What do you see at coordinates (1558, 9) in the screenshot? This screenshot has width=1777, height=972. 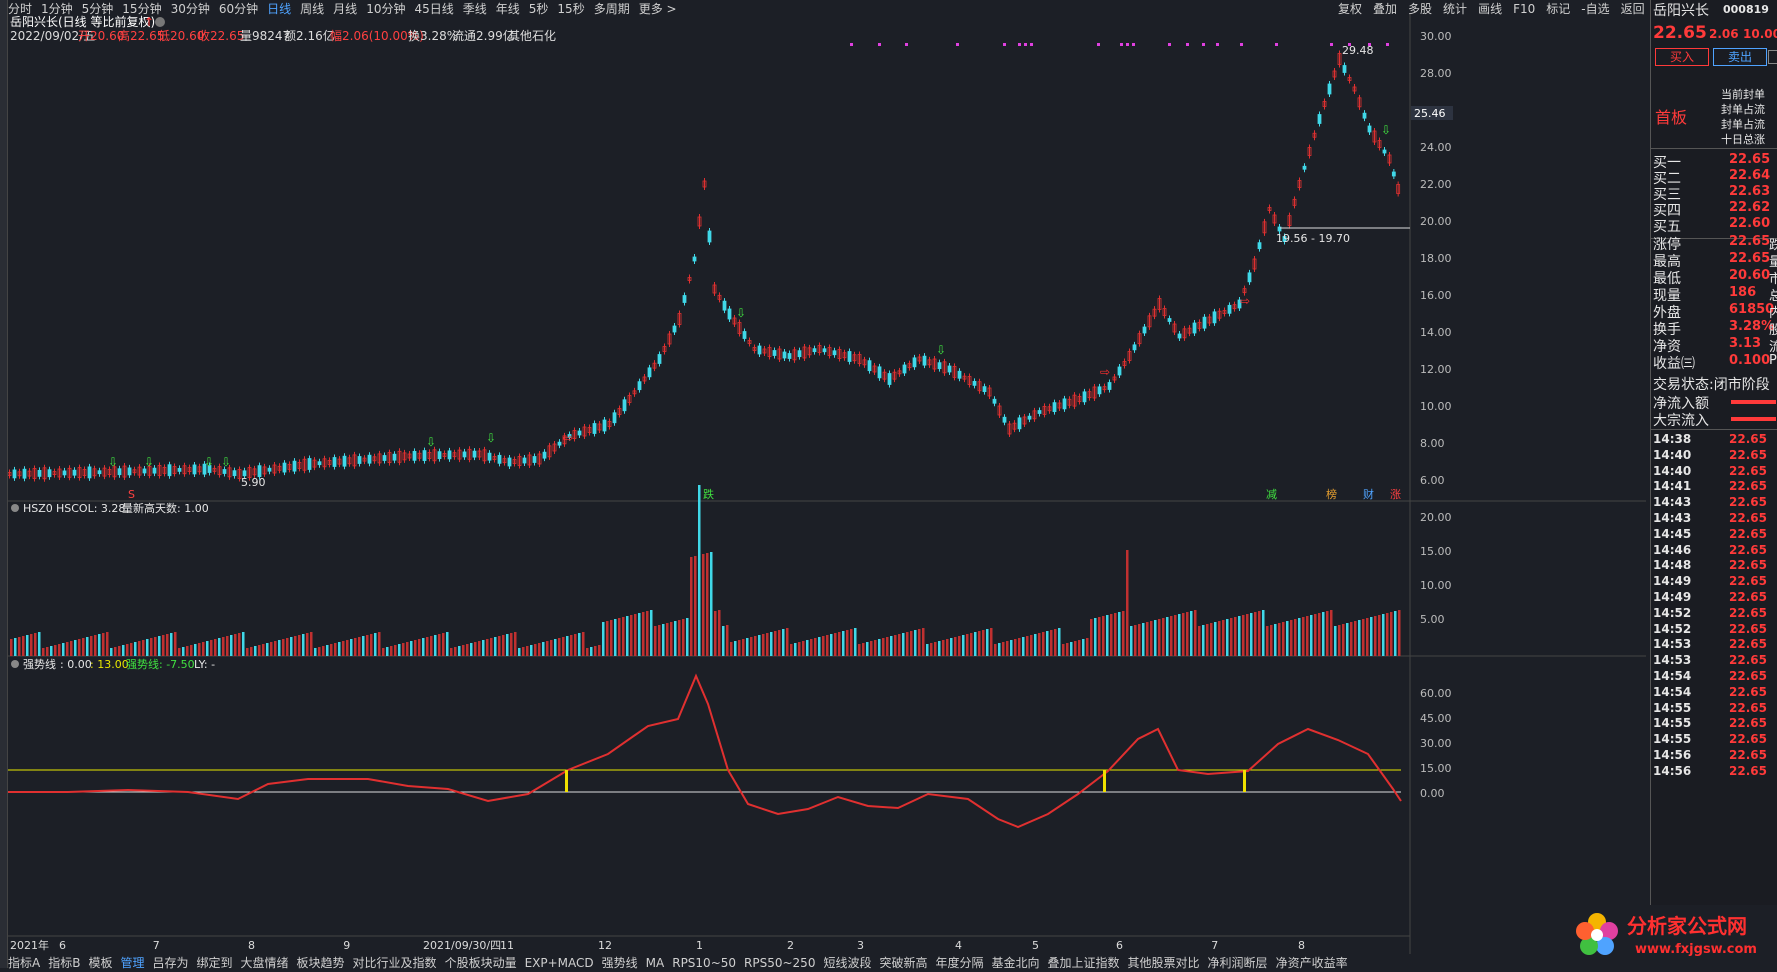 I see `toolbar-button: 标记` at bounding box center [1558, 9].